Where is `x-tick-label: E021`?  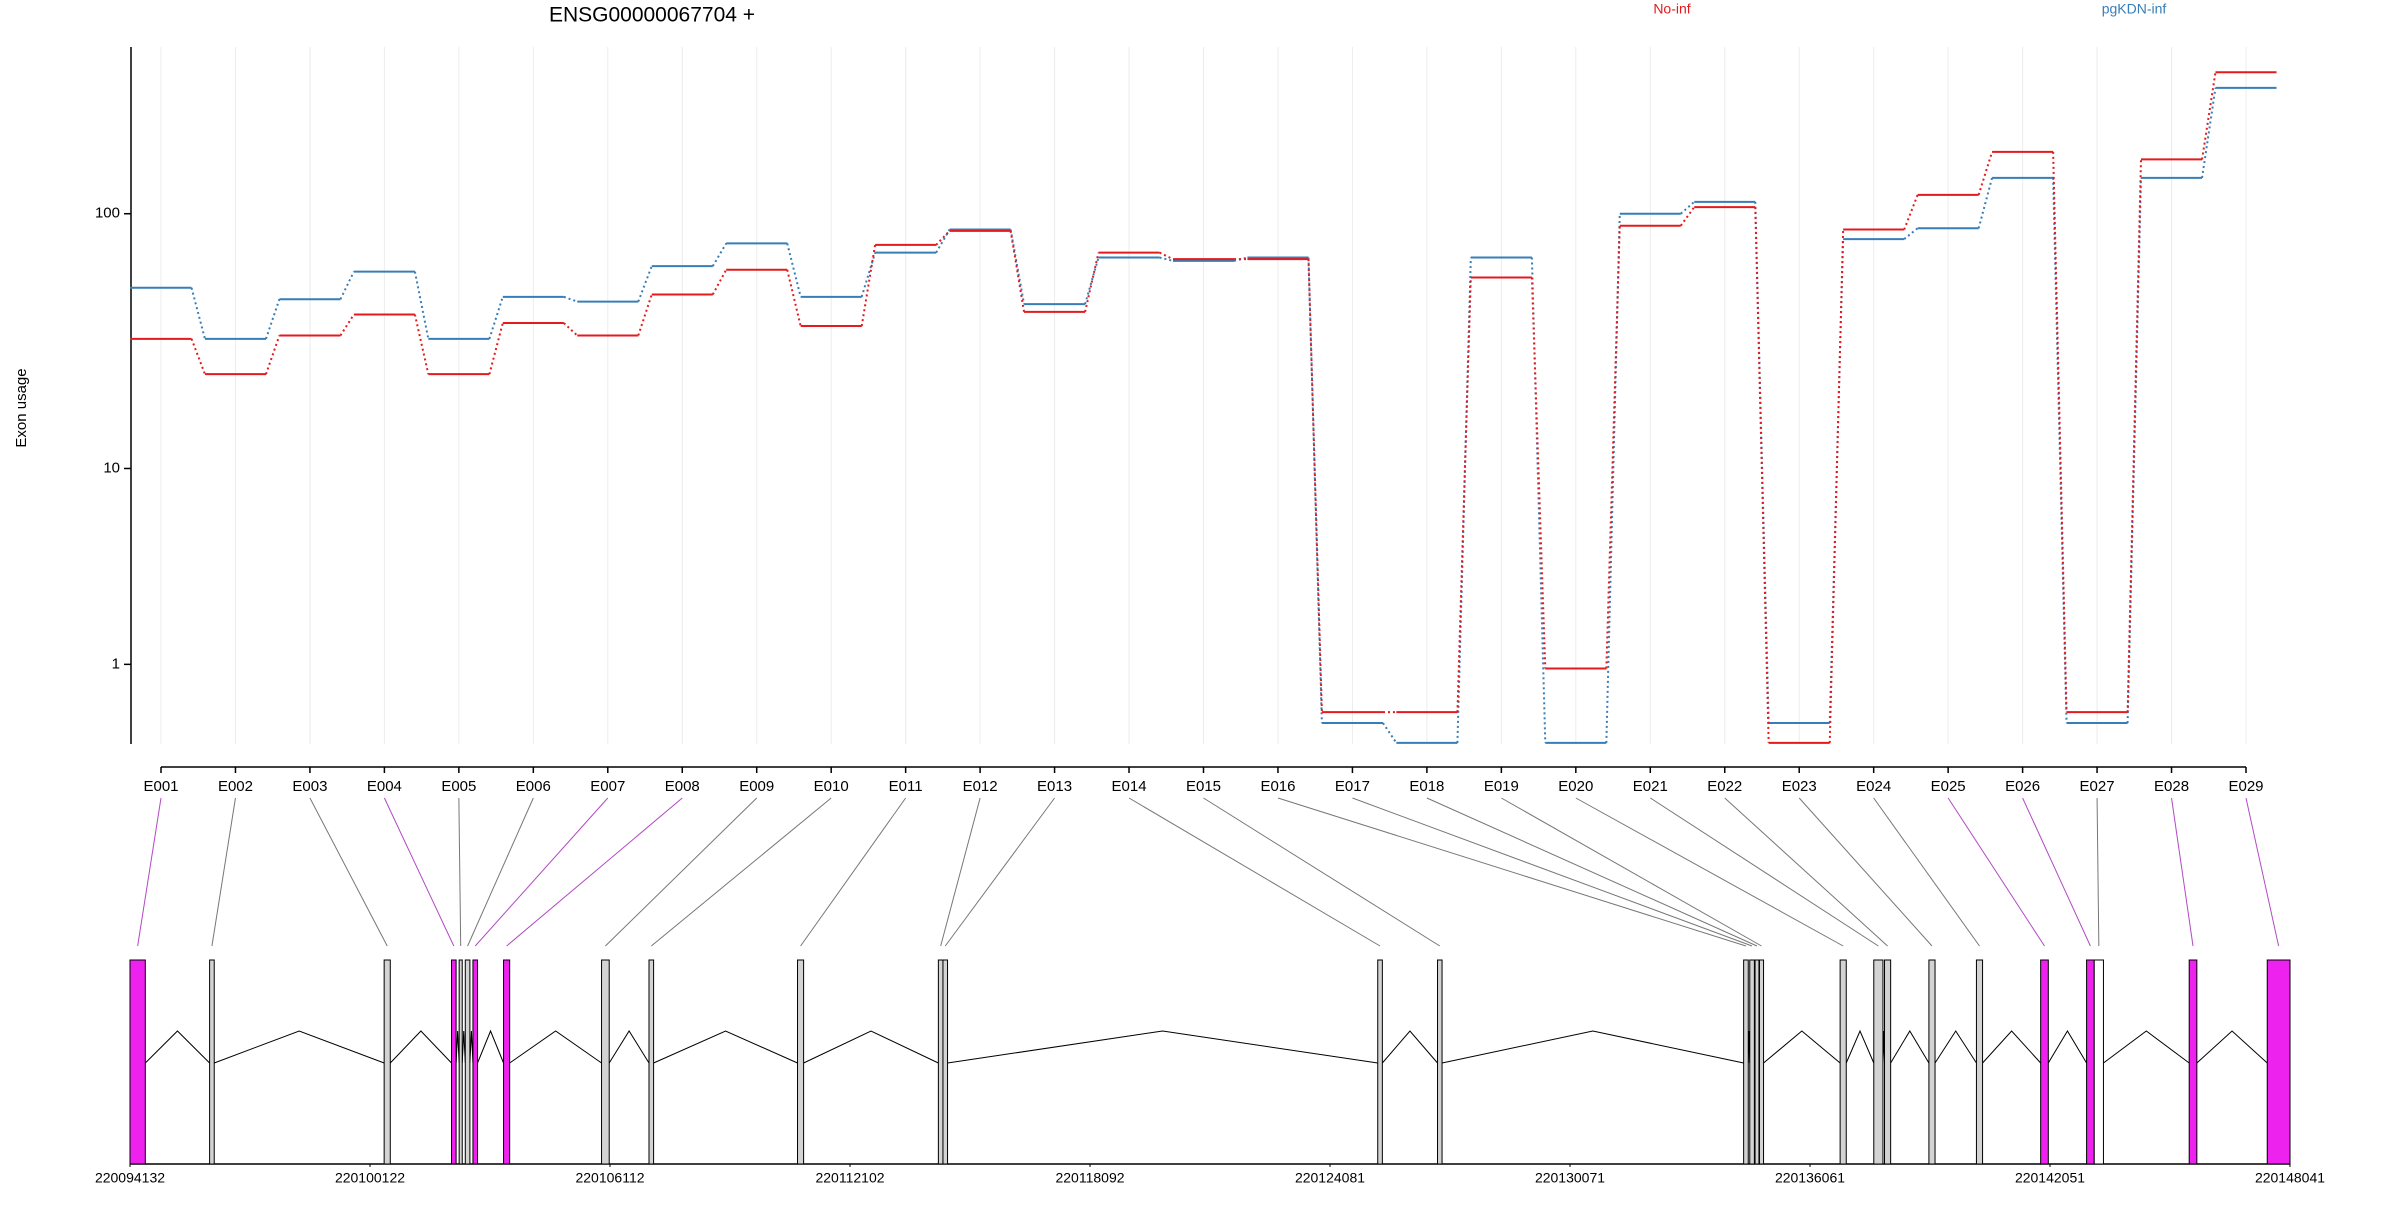
x-tick-label: E021 is located at coordinates (1650, 786).